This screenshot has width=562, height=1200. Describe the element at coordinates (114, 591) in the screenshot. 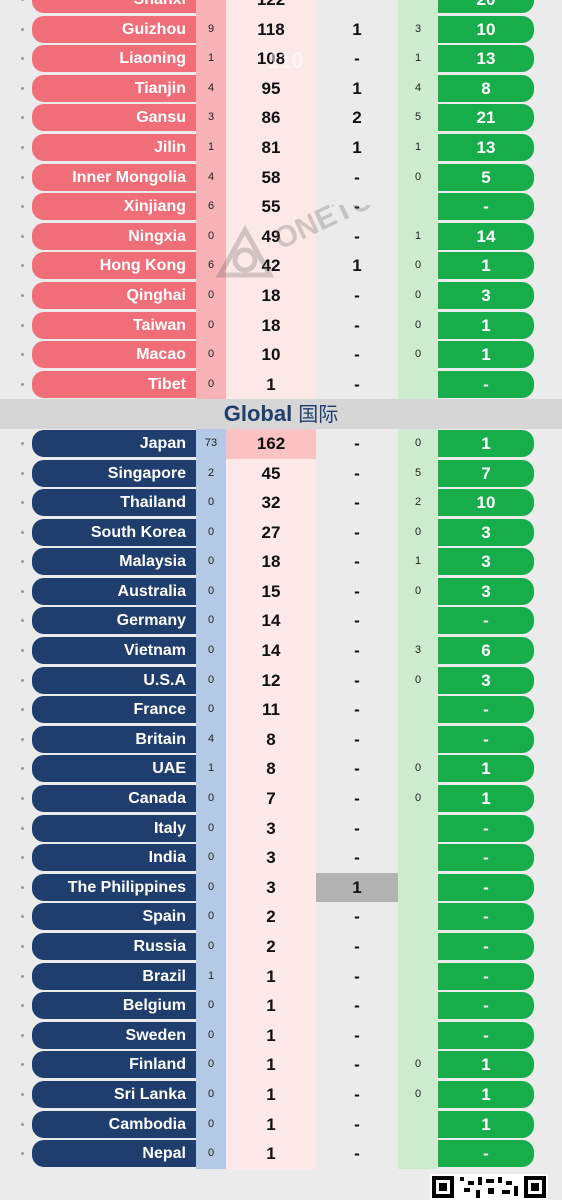

I see `region-name: Australia` at that location.